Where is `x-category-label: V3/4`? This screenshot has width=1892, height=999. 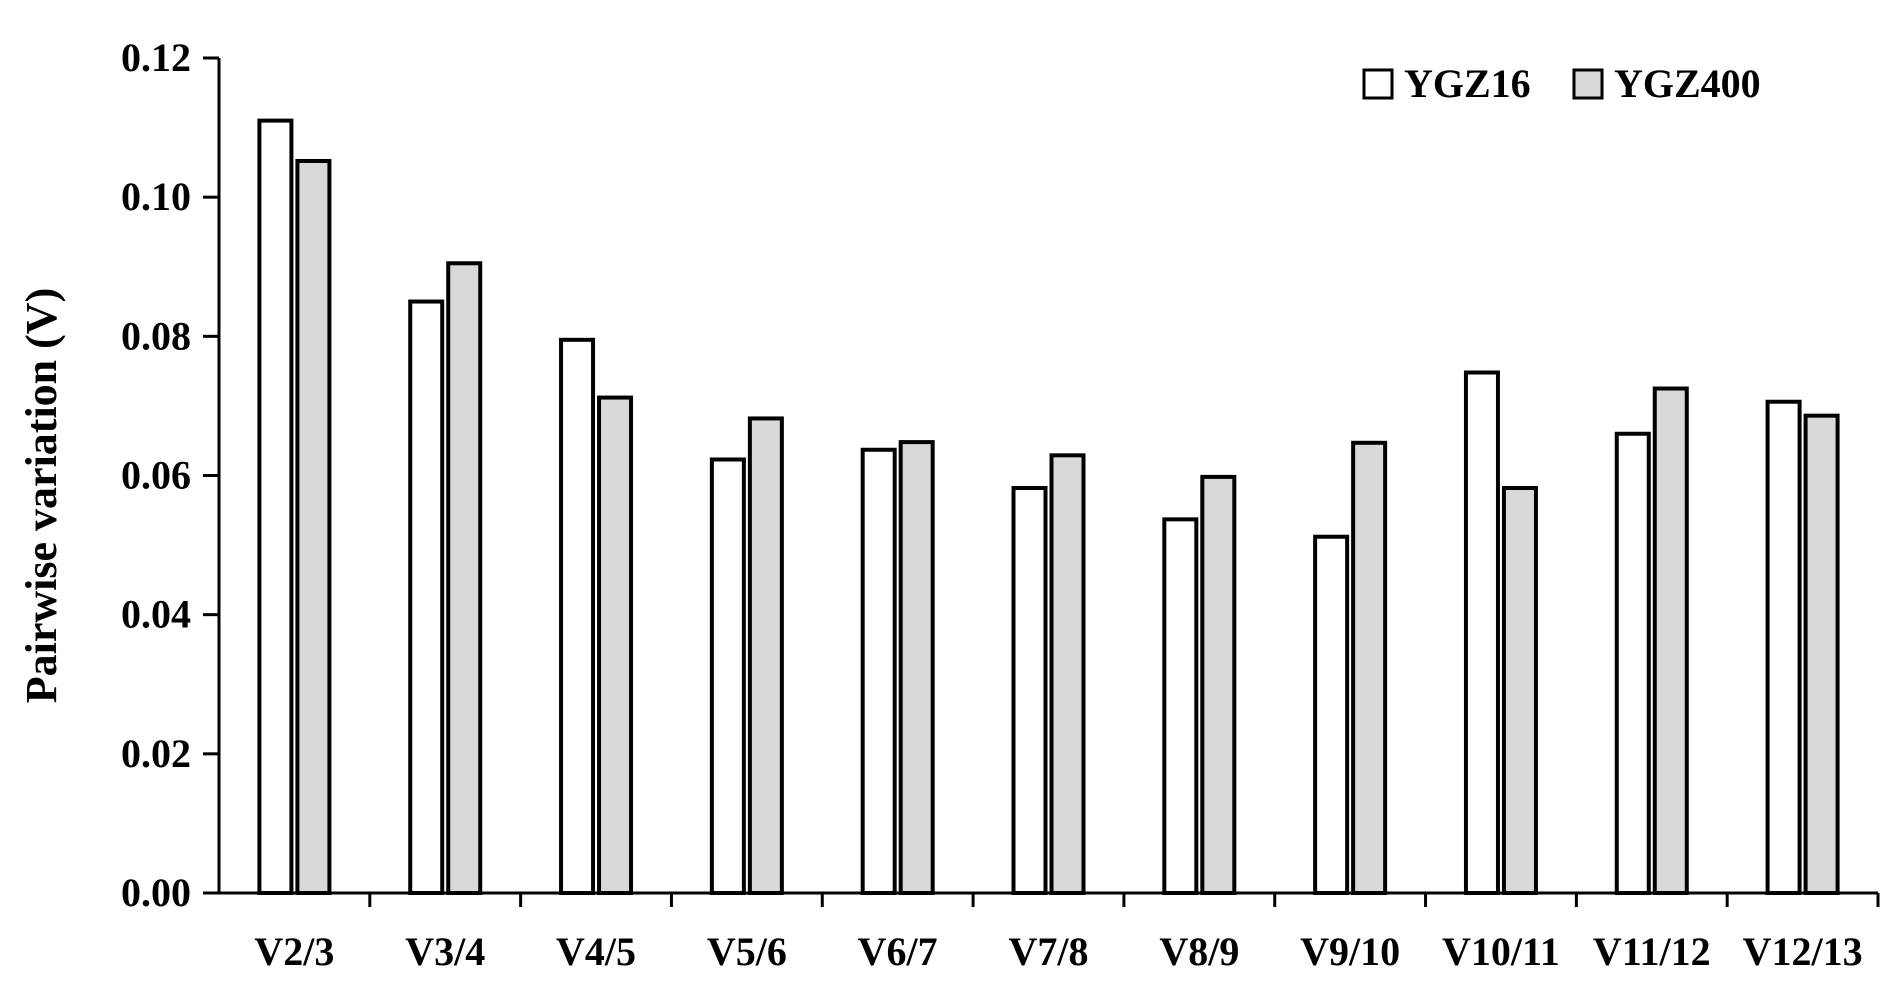 x-category-label: V3/4 is located at coordinates (445, 951).